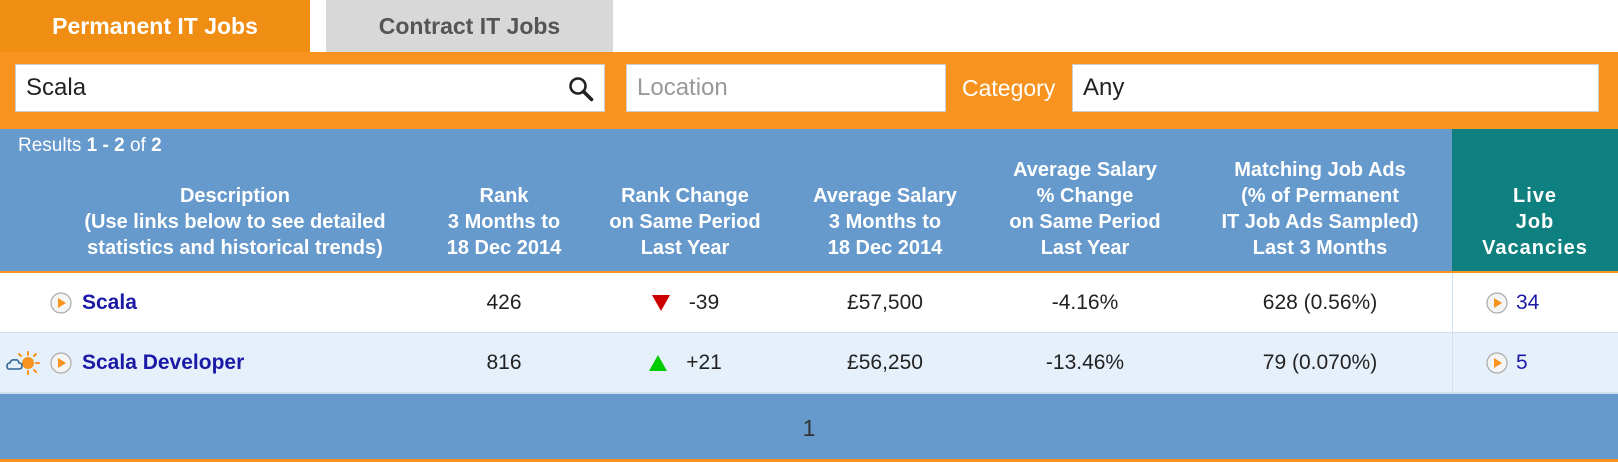  What do you see at coordinates (1104, 87) in the screenshot?
I see `category-value: Any` at bounding box center [1104, 87].